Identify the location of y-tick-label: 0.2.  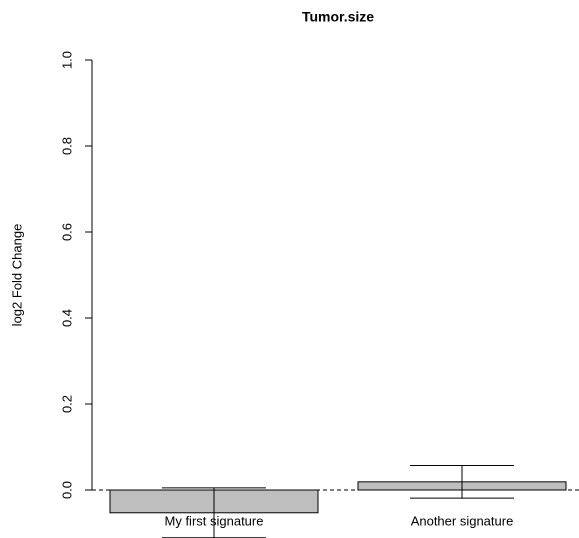
(66, 404).